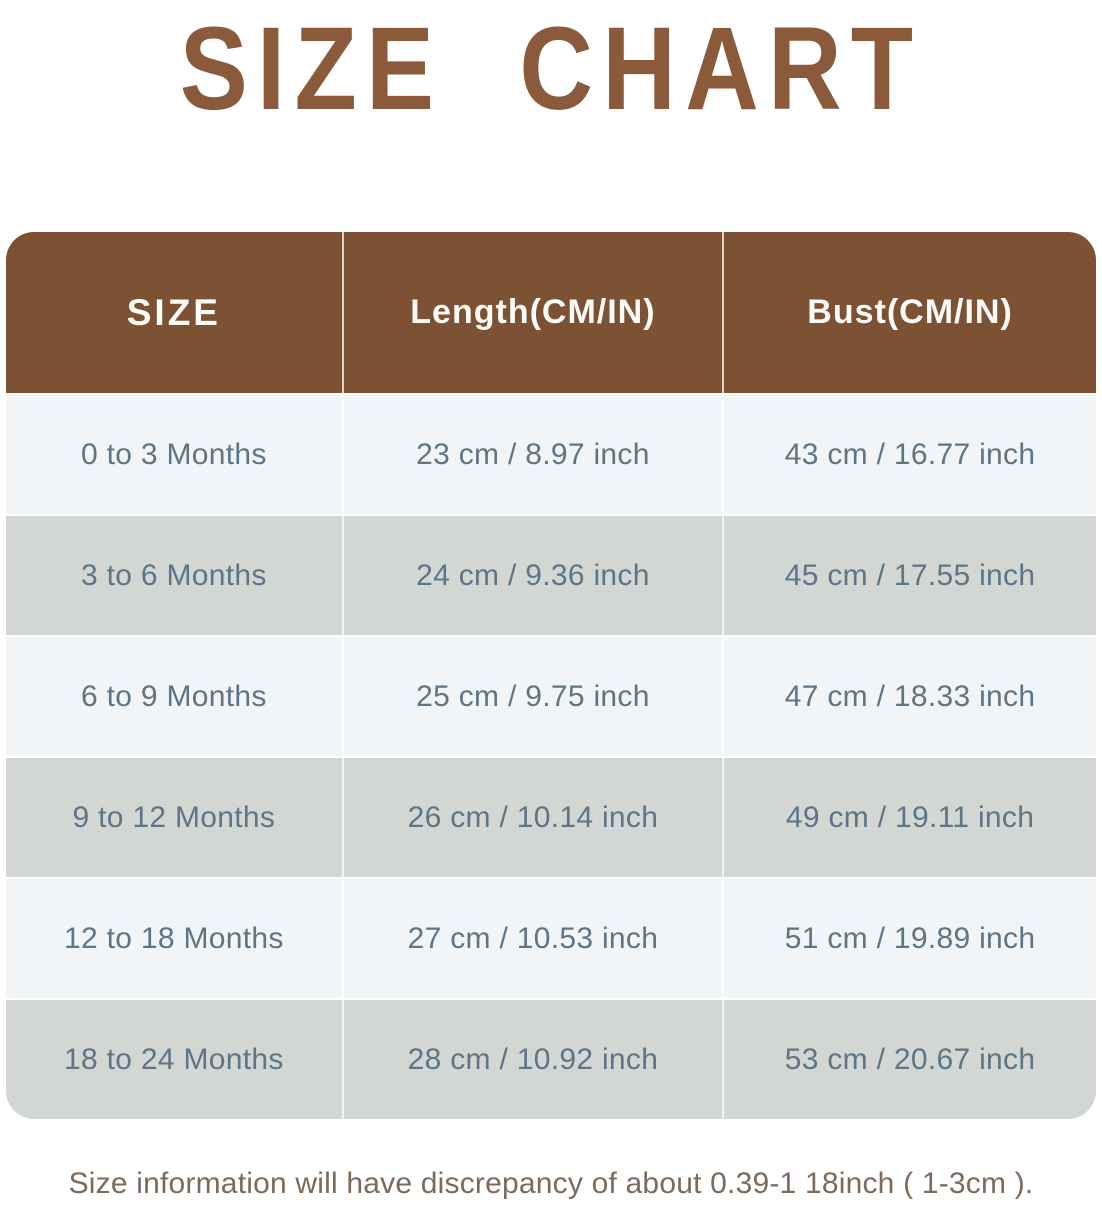  Describe the element at coordinates (909, 696) in the screenshot. I see `cell-bust: 47 cm / 18.33 inch` at that location.